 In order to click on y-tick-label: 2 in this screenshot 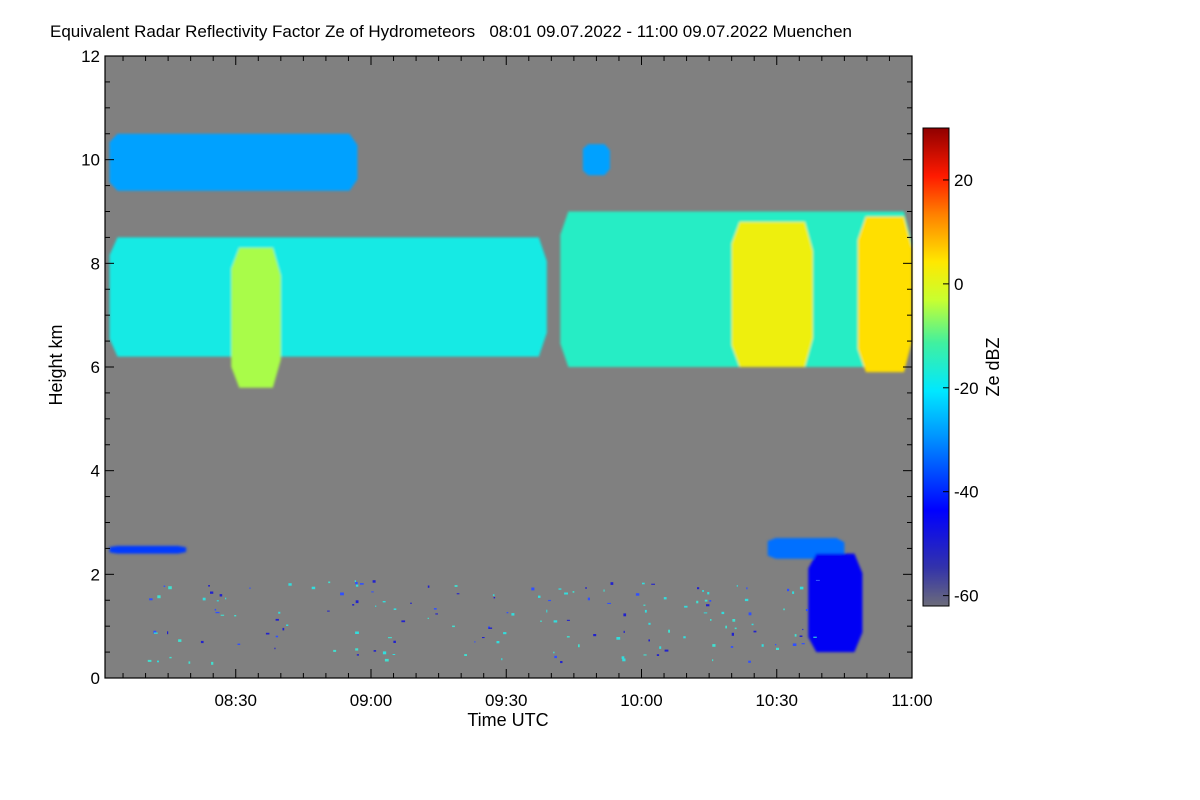, I will do `click(95, 574)`.